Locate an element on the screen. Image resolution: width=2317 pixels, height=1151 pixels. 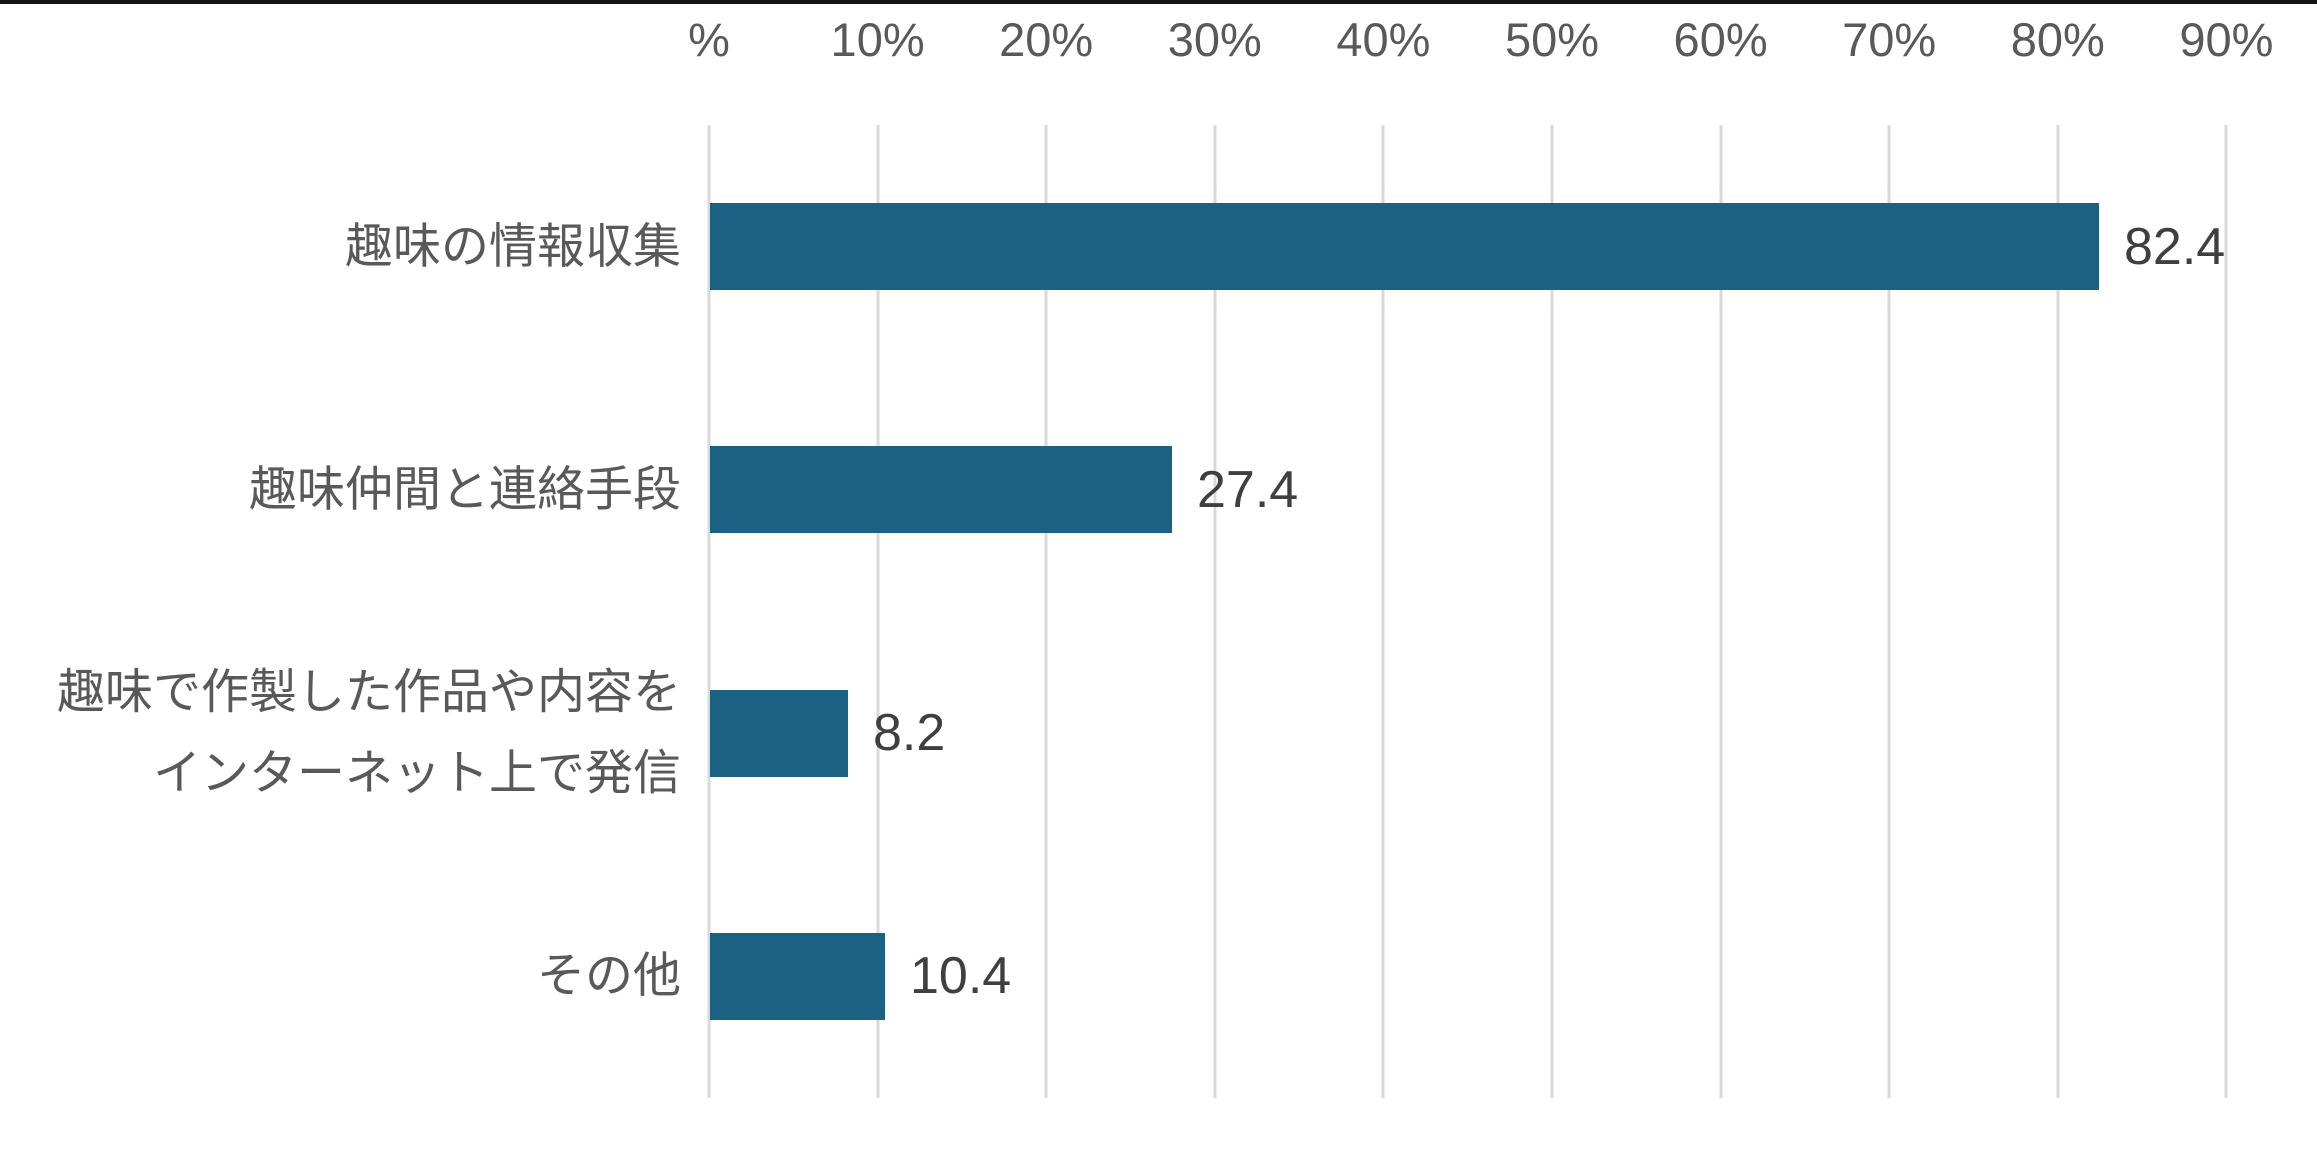
bar-category-label: 趣味の情報収集 is located at coordinates (512, 247).